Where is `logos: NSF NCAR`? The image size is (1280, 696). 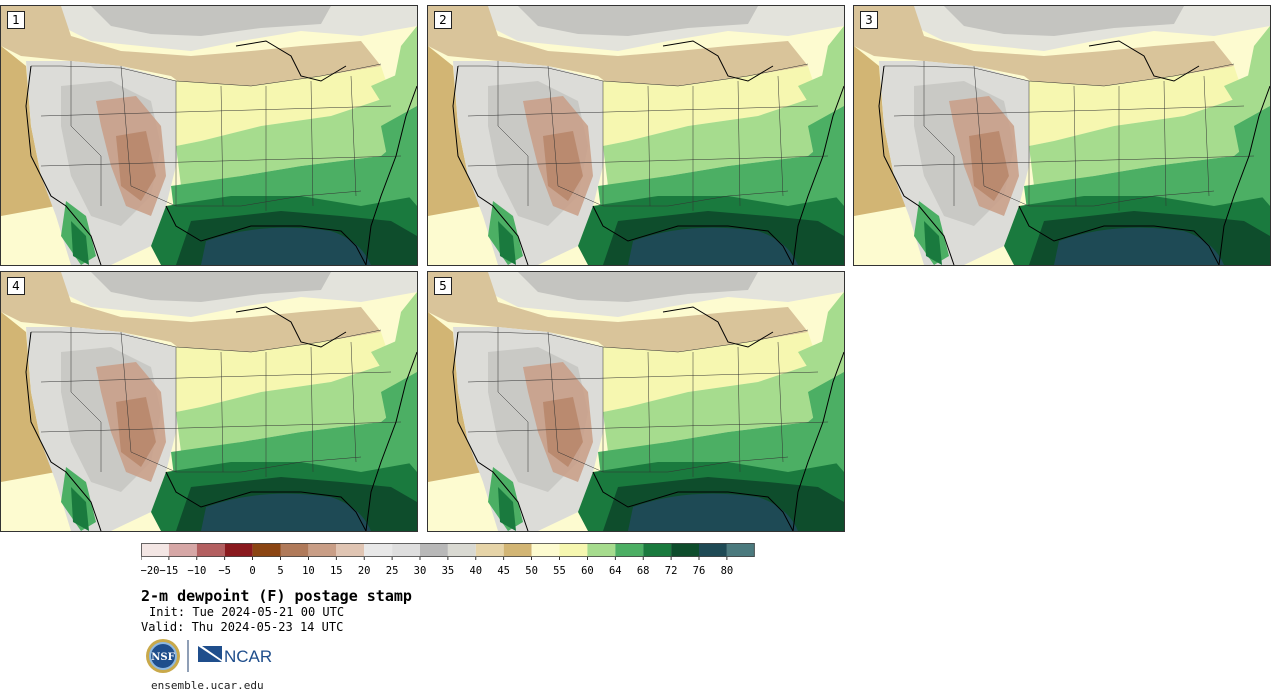
logos: NSF NCAR is located at coordinates (209, 656).